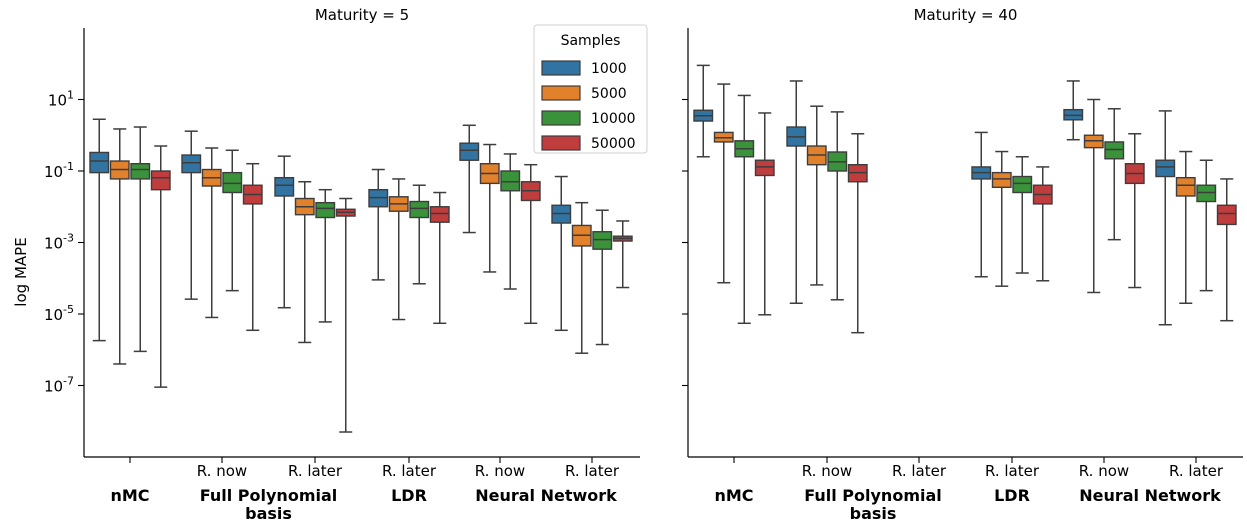 The width and height of the screenshot is (1247, 529). I want to click on y-tick-label: 10⁻³, so click(59, 242).